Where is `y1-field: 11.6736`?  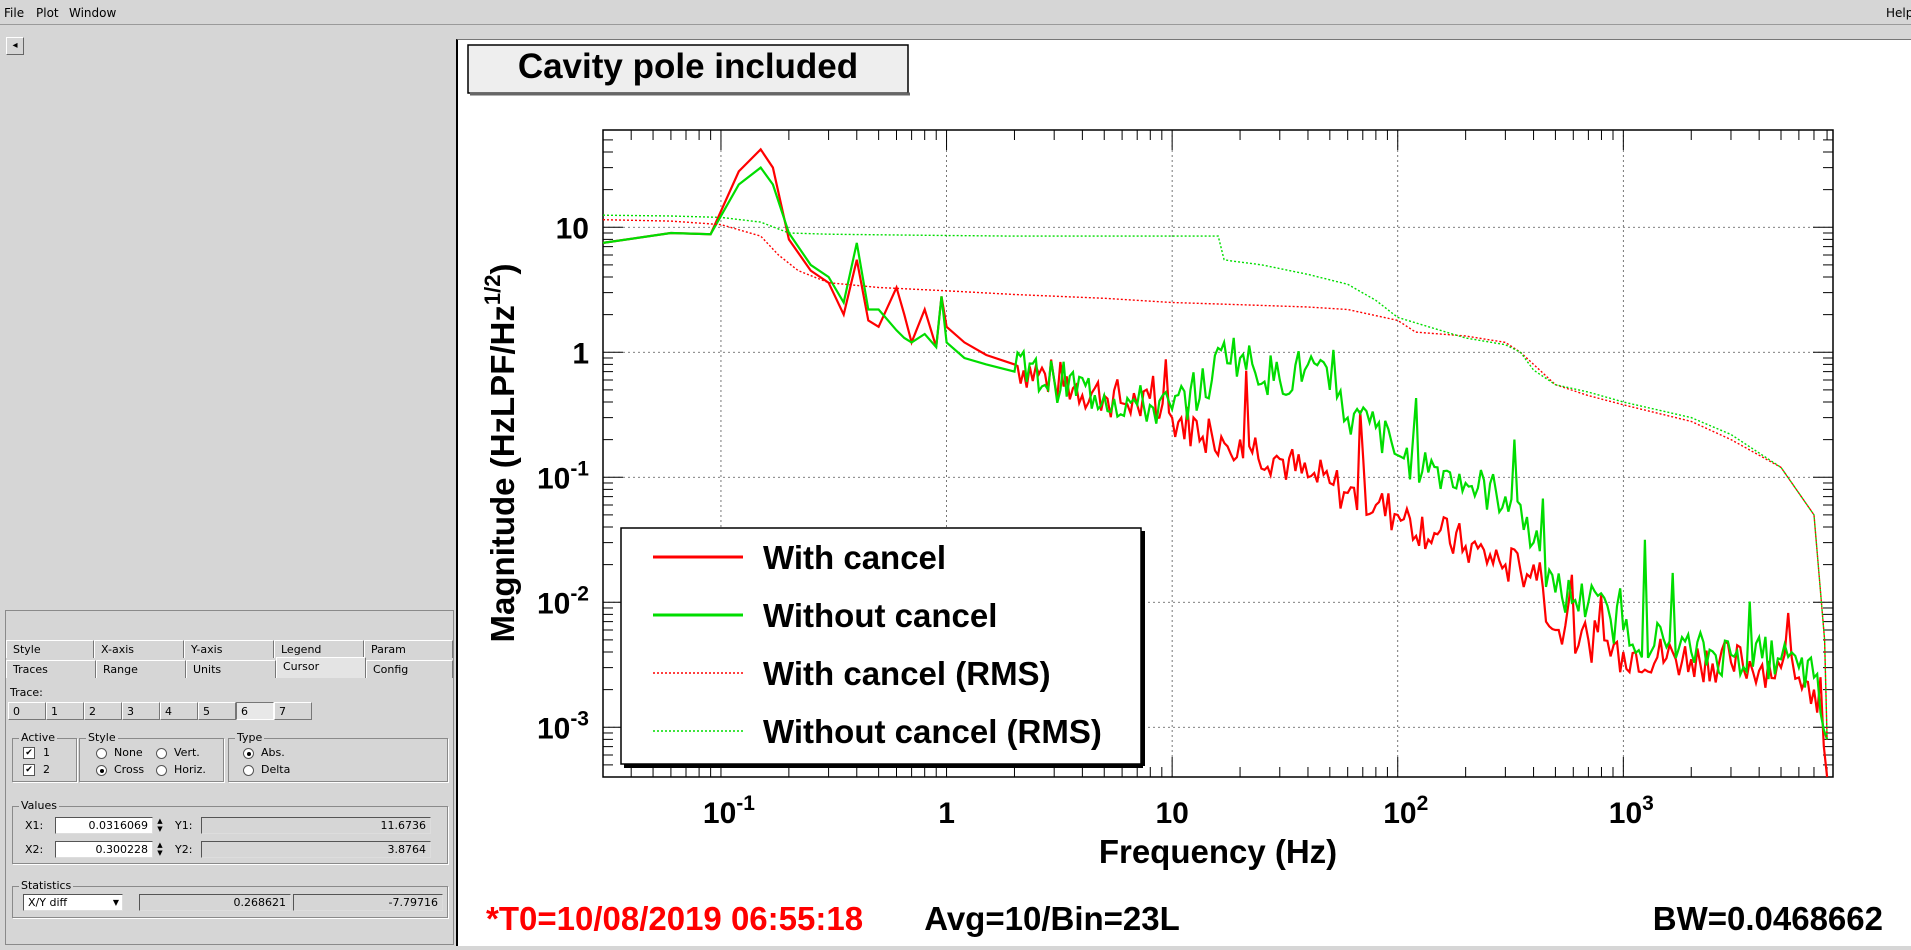 y1-field: 11.6736 is located at coordinates (316, 825).